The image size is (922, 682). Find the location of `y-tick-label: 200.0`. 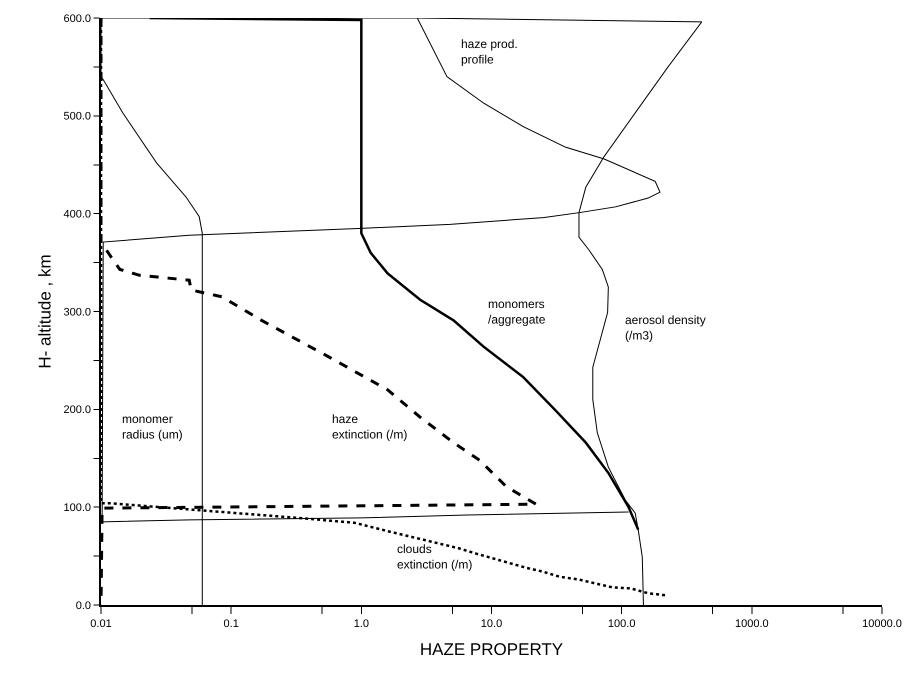

y-tick-label: 200.0 is located at coordinates (78, 410).